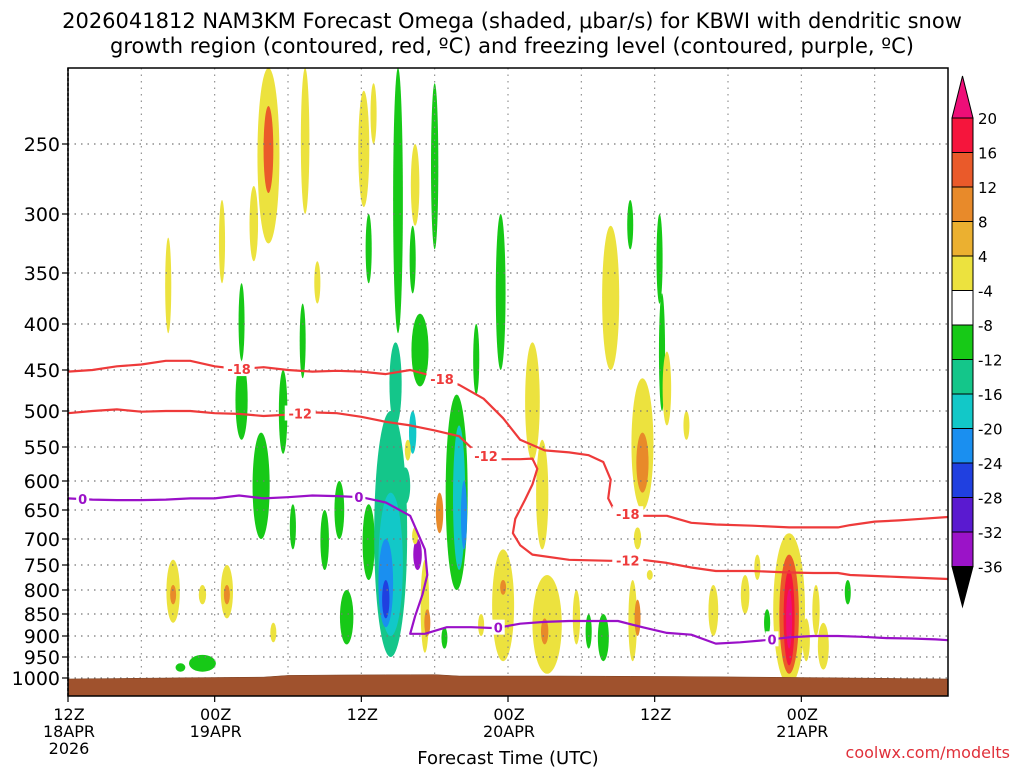 Image resolution: width=1024 pixels, height=768 pixels. What do you see at coordinates (42, 591) in the screenshot?
I see `y-tick-label: 800` at bounding box center [42, 591].